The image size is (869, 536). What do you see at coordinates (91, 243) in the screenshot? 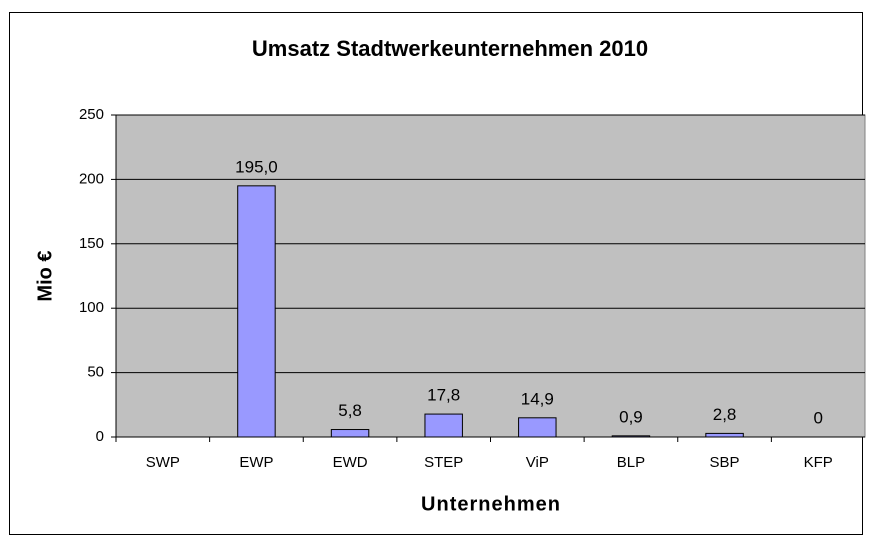
I see `y-tick-label: 150` at bounding box center [91, 243].